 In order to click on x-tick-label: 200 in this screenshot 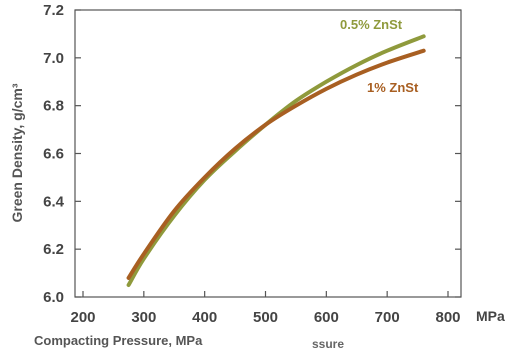, I will do `click(82, 317)`.